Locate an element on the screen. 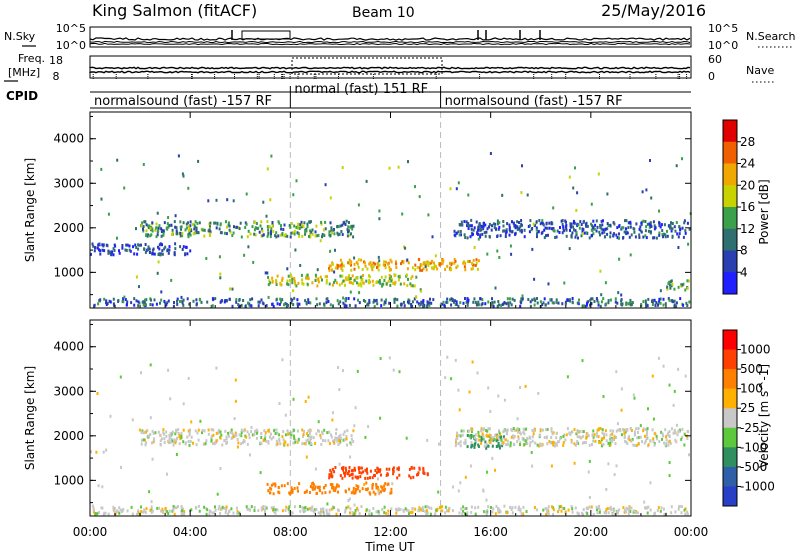  power-colorbar-tick-label: 20 is located at coordinates (747, 185).